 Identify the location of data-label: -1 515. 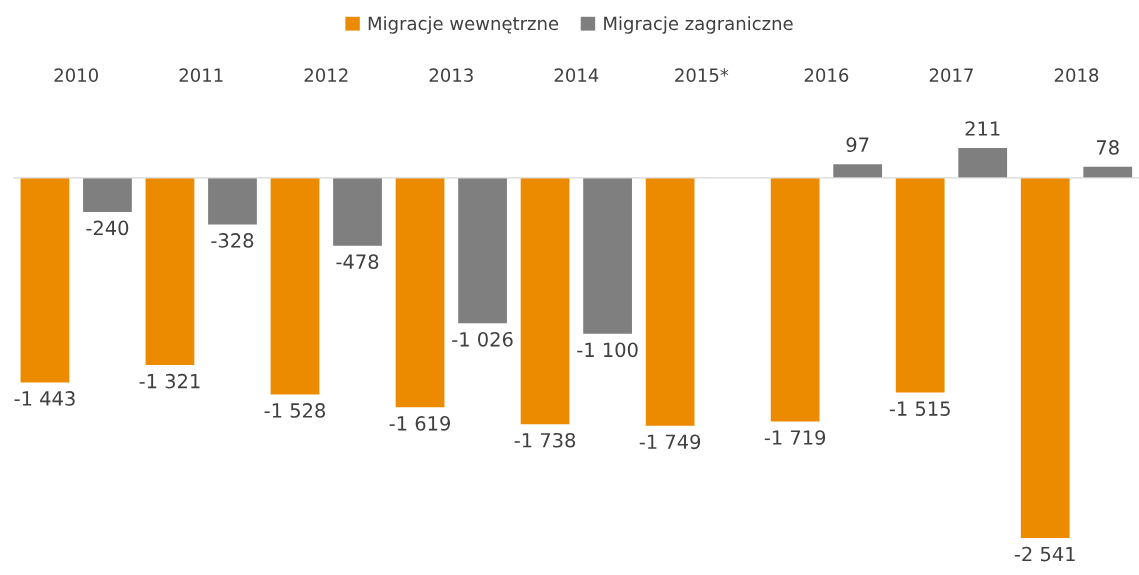
(919, 408).